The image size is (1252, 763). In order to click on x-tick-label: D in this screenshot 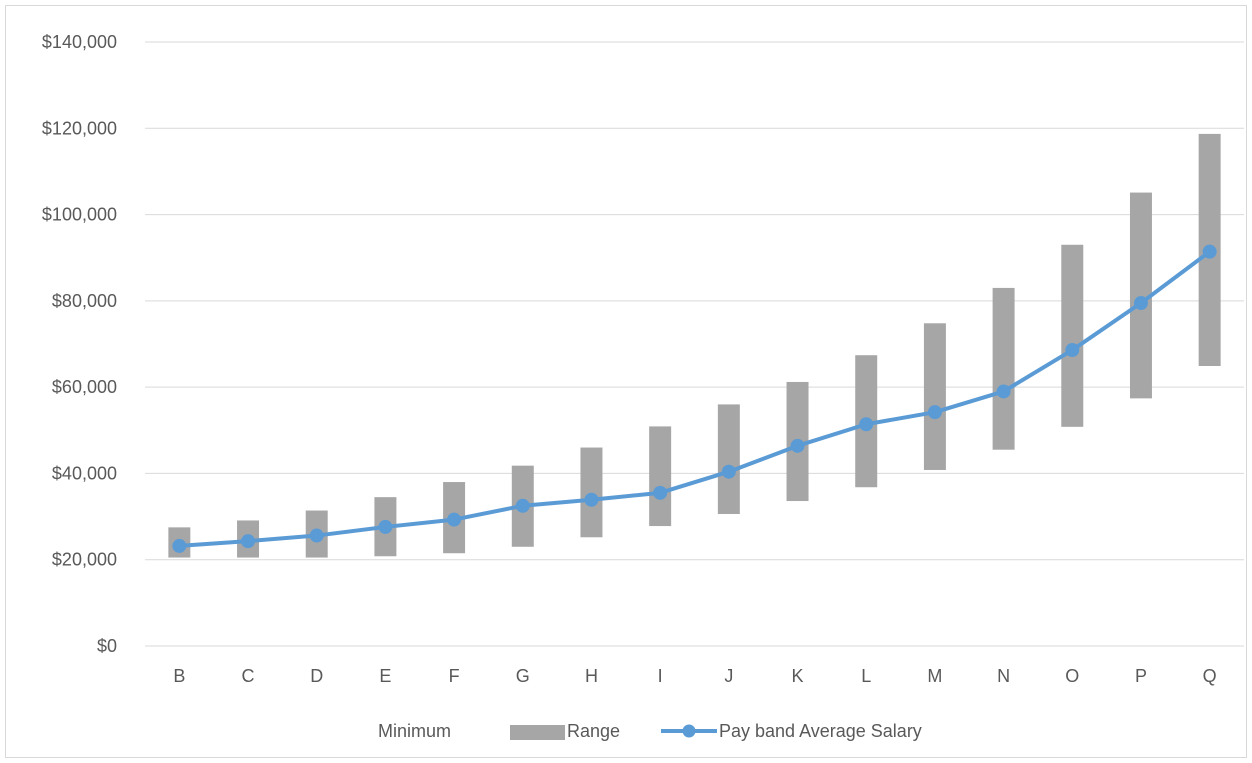, I will do `click(316, 676)`.